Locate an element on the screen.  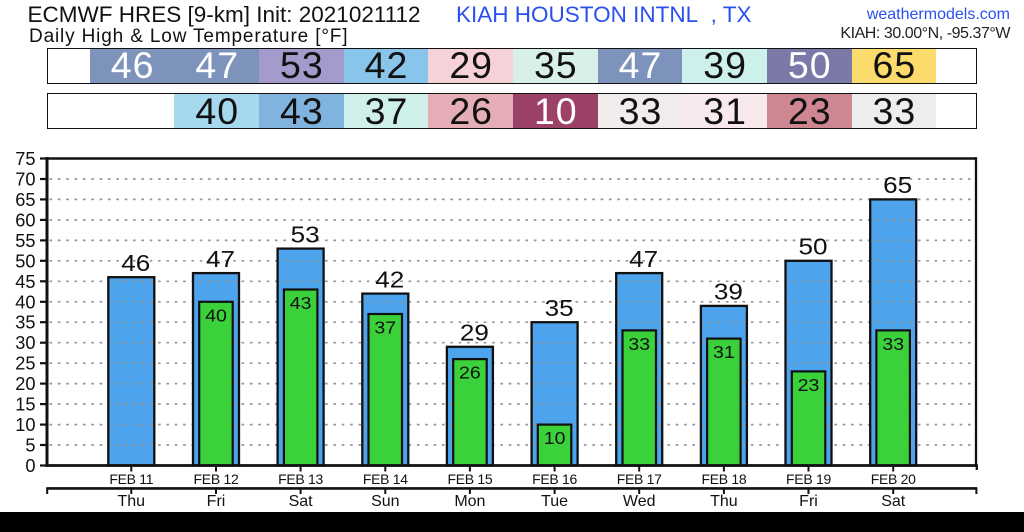
svg-text: Wed is located at coordinates (639, 501).